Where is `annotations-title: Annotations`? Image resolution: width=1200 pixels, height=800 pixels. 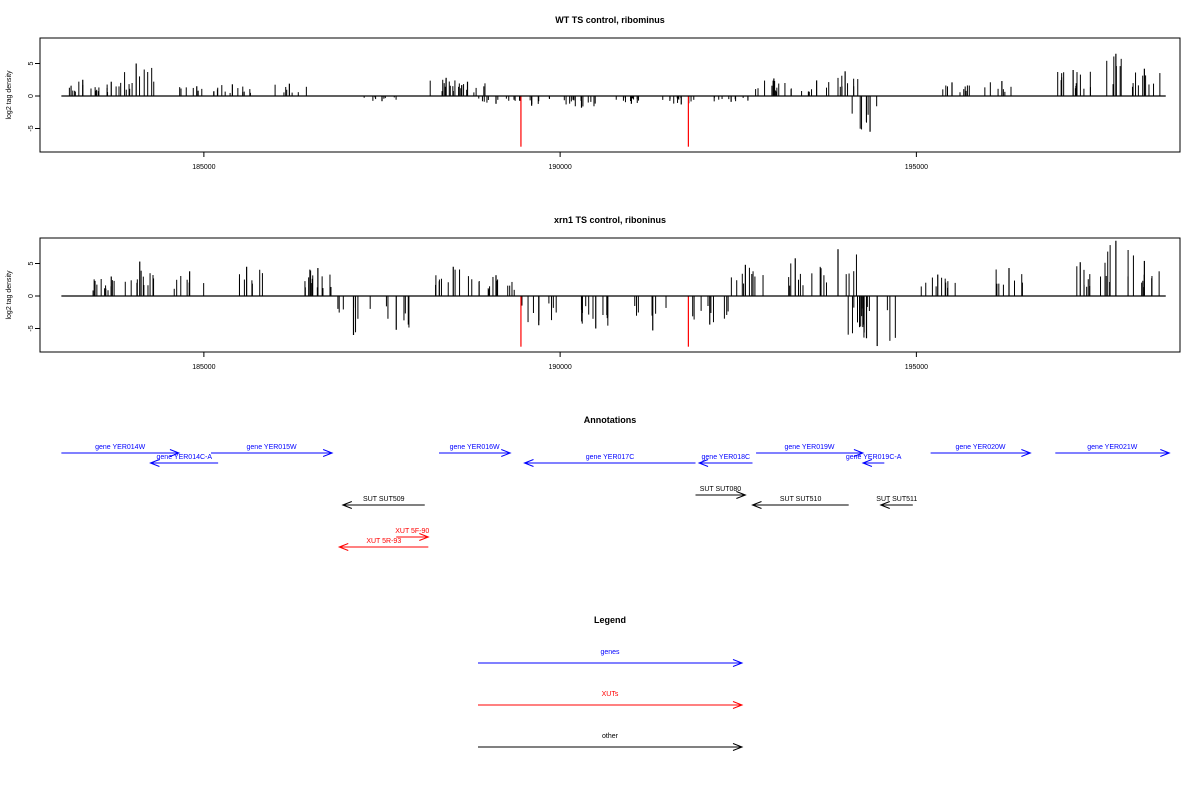 annotations-title: Annotations is located at coordinates (610, 420).